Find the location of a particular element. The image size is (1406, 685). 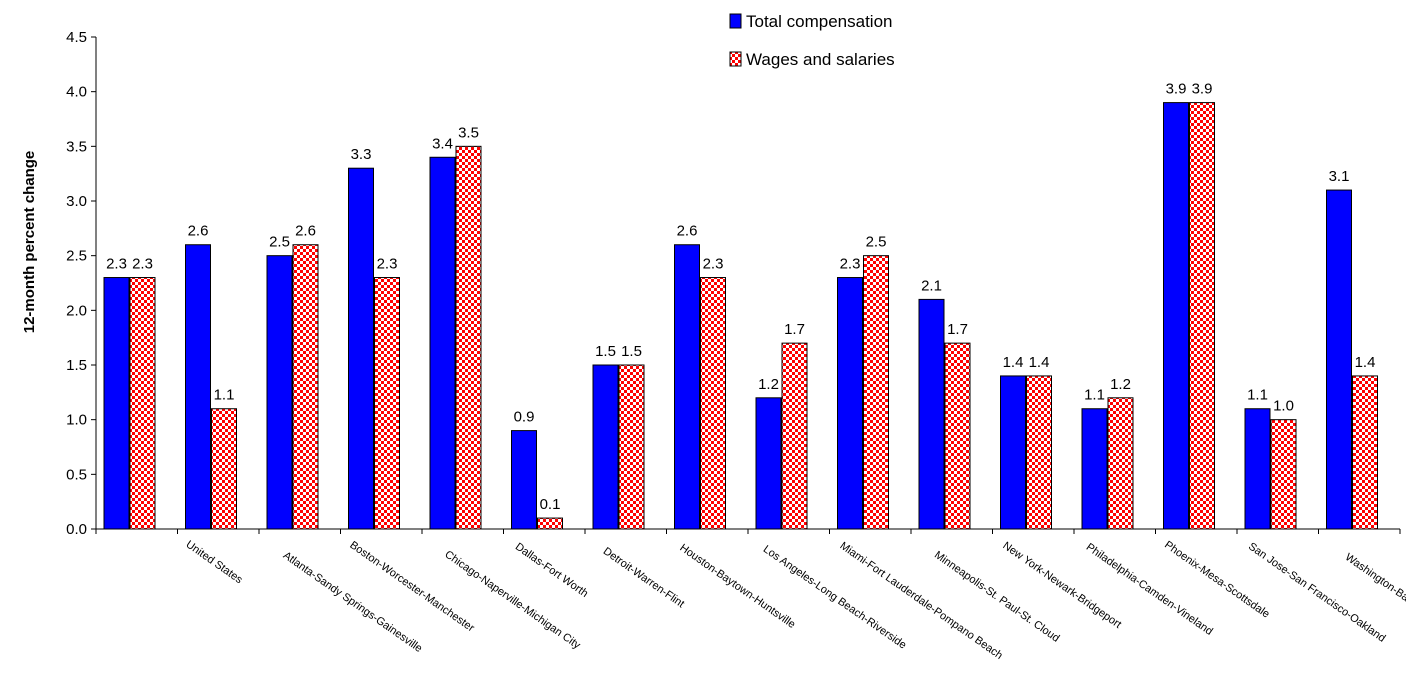

x-category-label: Atlanta-Sandy Springs-Gainesville is located at coordinates (353, 602).